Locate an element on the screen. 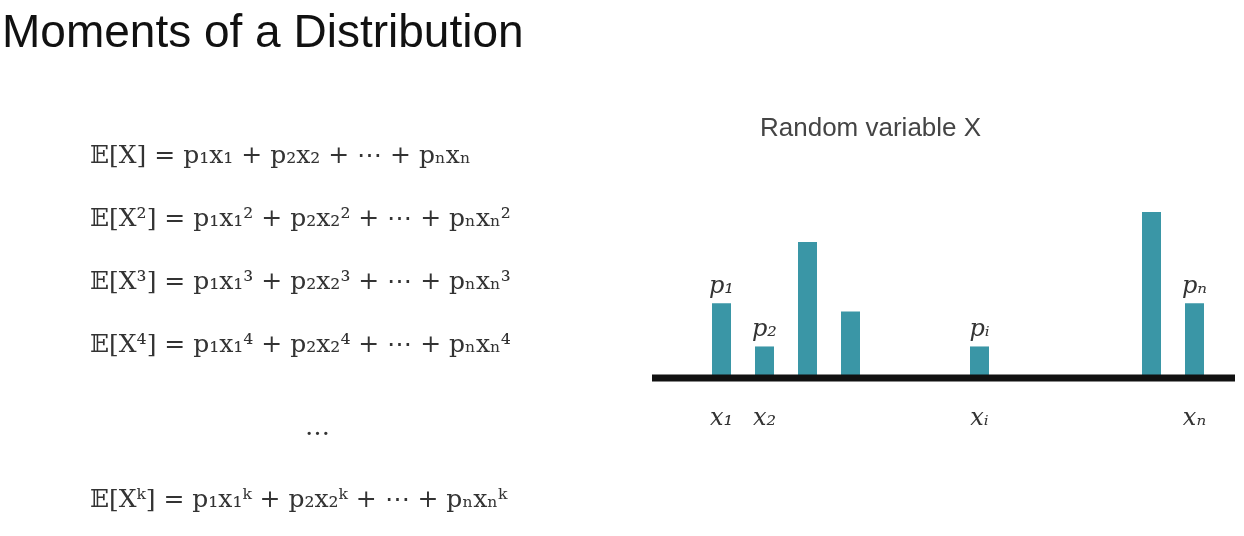 Image resolution: width=1244 pixels, height=536 pixels. text: Moments of a Distribution is located at coordinates (263, 31).